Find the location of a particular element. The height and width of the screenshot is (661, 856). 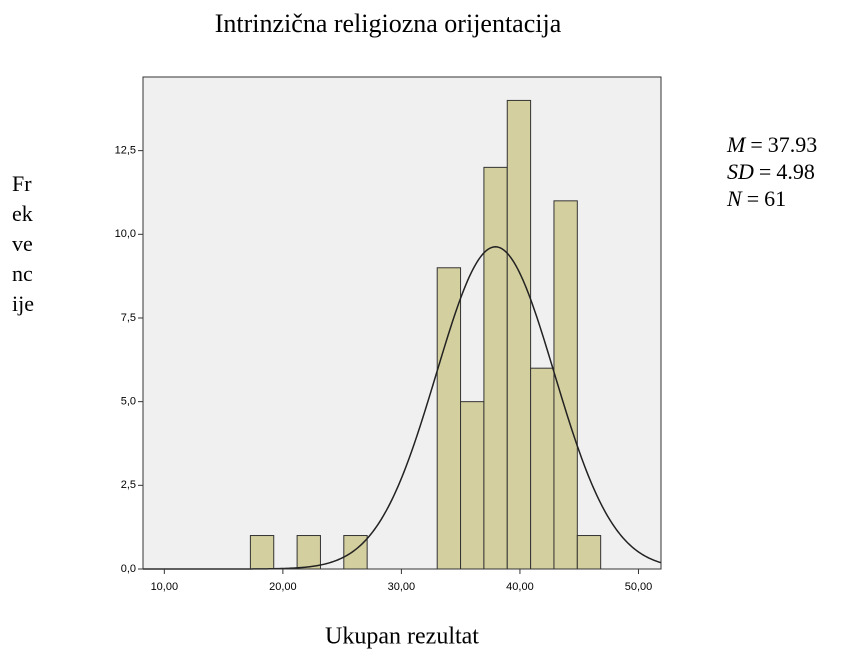

stat-value: 4.98 is located at coordinates (795, 171).